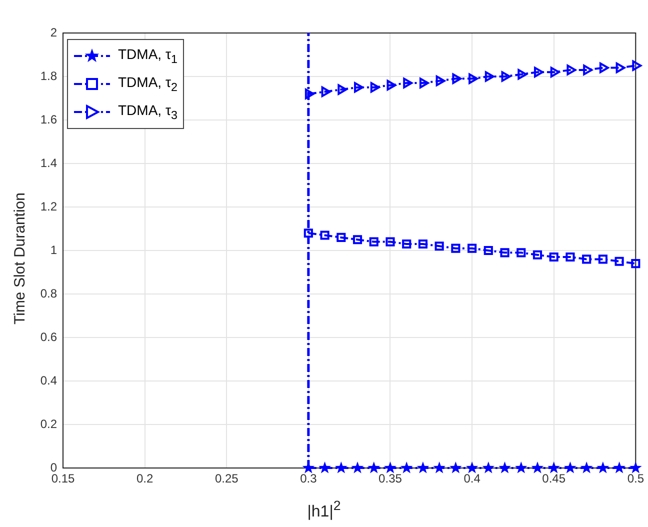 This screenshot has height=527, width=648. What do you see at coordinates (390, 479) in the screenshot?
I see `x-tick-label: 0.35` at bounding box center [390, 479].